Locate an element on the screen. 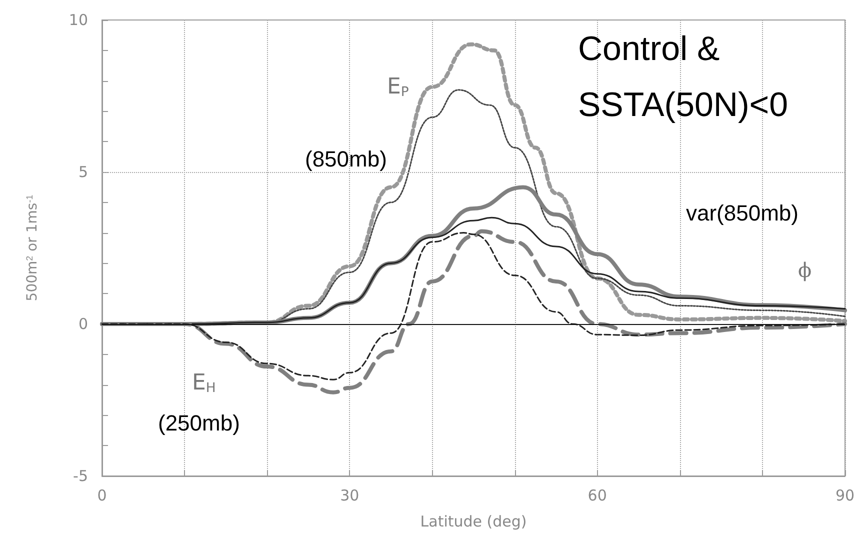 Image resolution: width=861 pixels, height=540 pixels. annotation: var(850mb) is located at coordinates (742, 213).